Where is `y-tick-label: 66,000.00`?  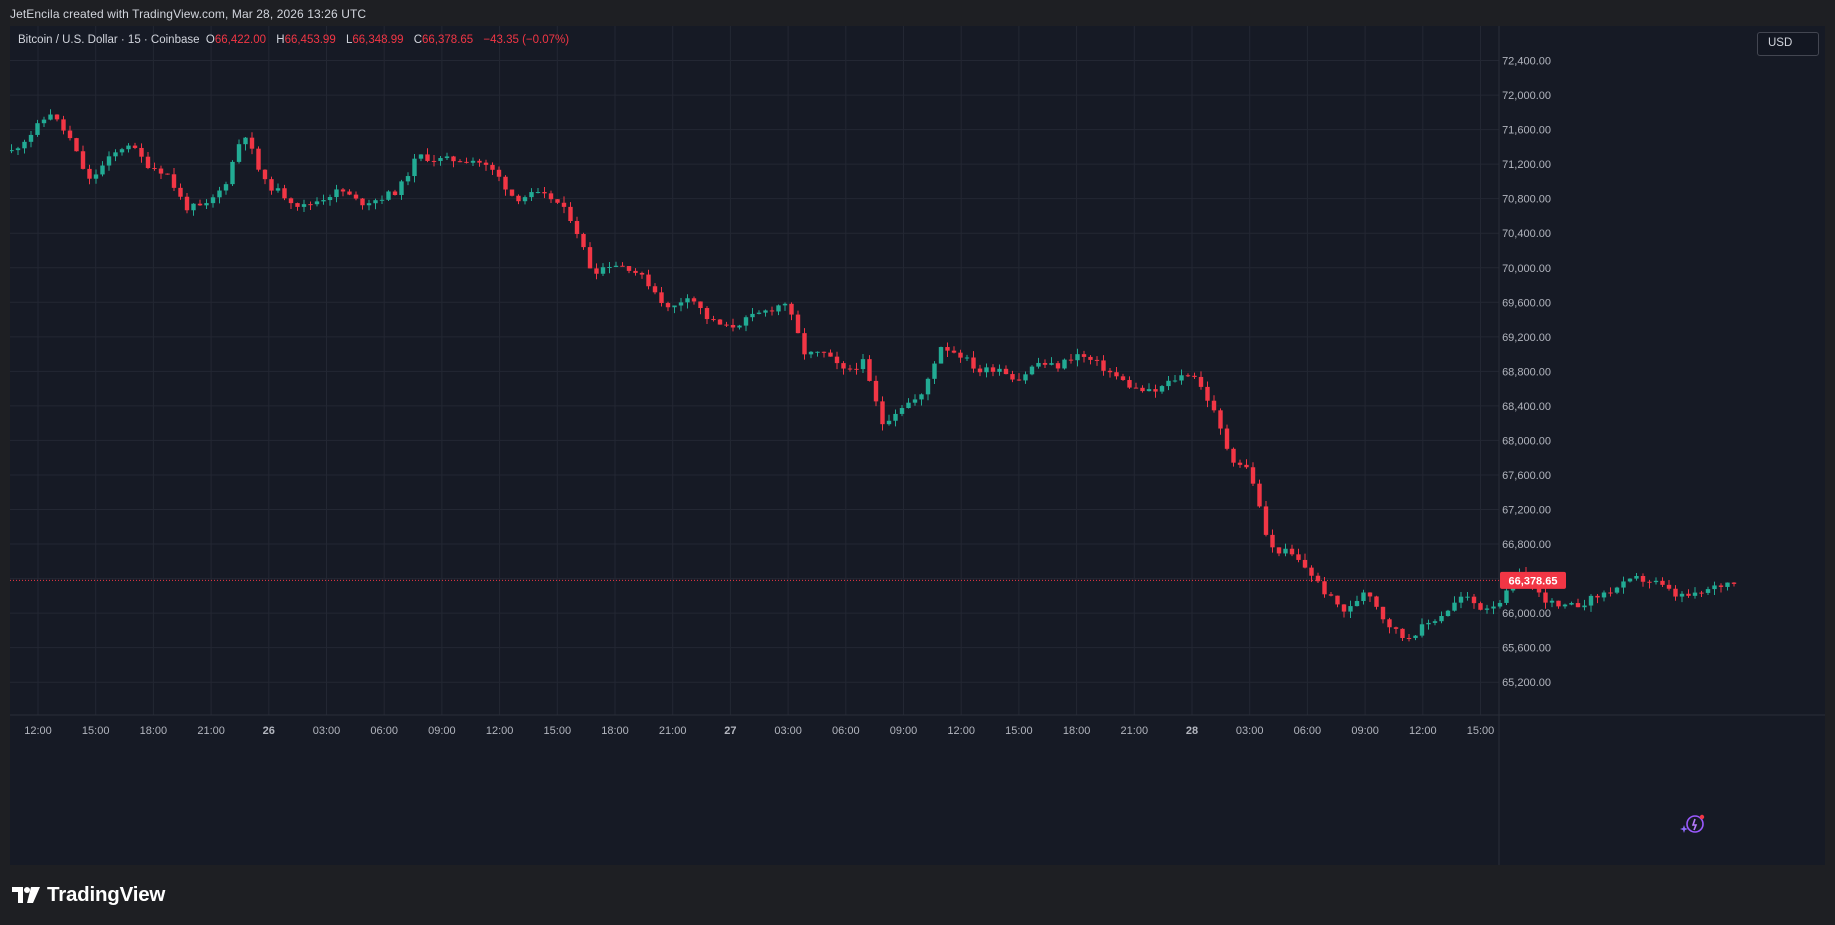
y-tick-label: 66,000.00 is located at coordinates (1526, 614).